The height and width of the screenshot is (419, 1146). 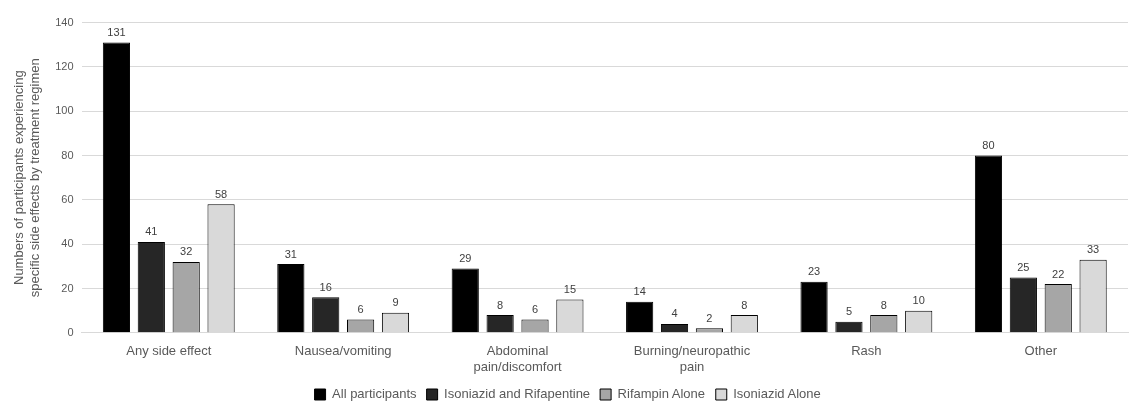 I want to click on y-tick-label: 100, so click(x=64, y=110).